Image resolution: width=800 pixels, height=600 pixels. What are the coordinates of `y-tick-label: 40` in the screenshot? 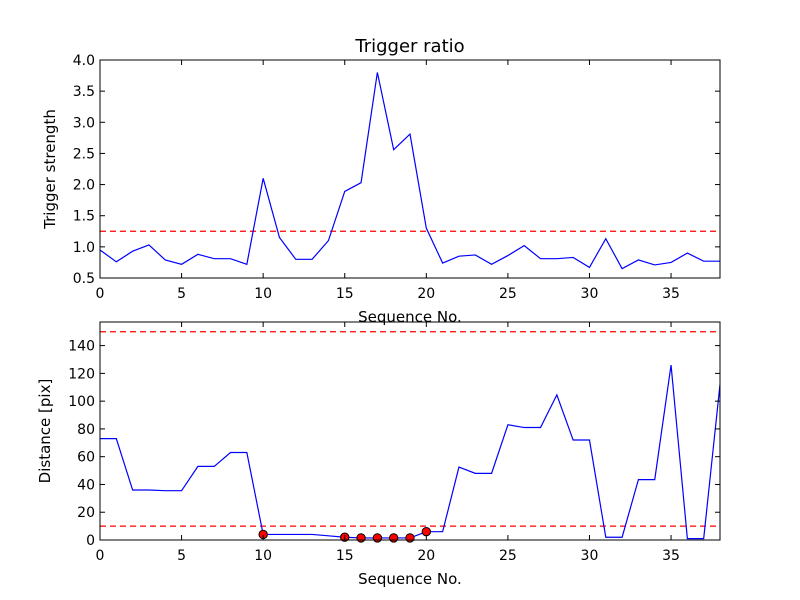 It's located at (86, 485).